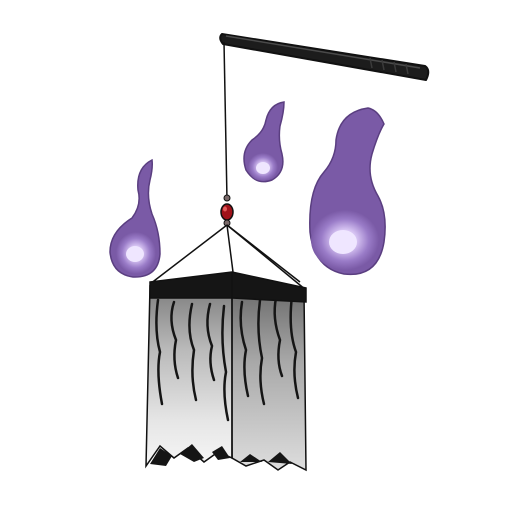 Image resolution: width=512 pixels, height=512 pixels. I want to click on purple-flame-left, so click(135, 218).